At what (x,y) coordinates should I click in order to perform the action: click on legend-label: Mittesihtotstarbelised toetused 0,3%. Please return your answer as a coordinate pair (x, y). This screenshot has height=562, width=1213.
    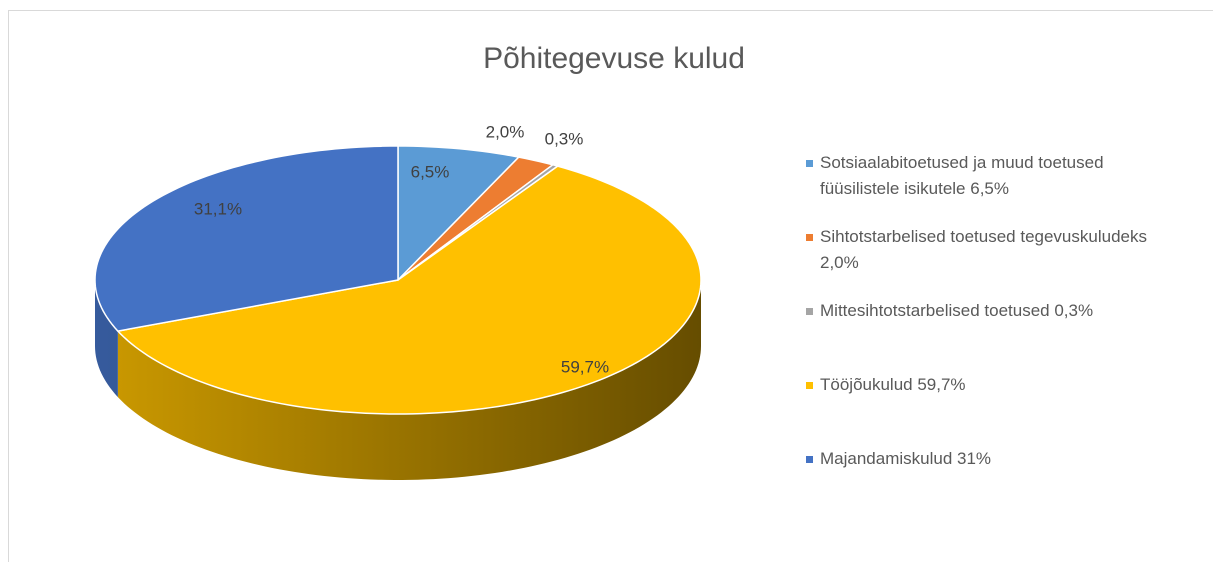
    Looking at the image, I should click on (957, 310).